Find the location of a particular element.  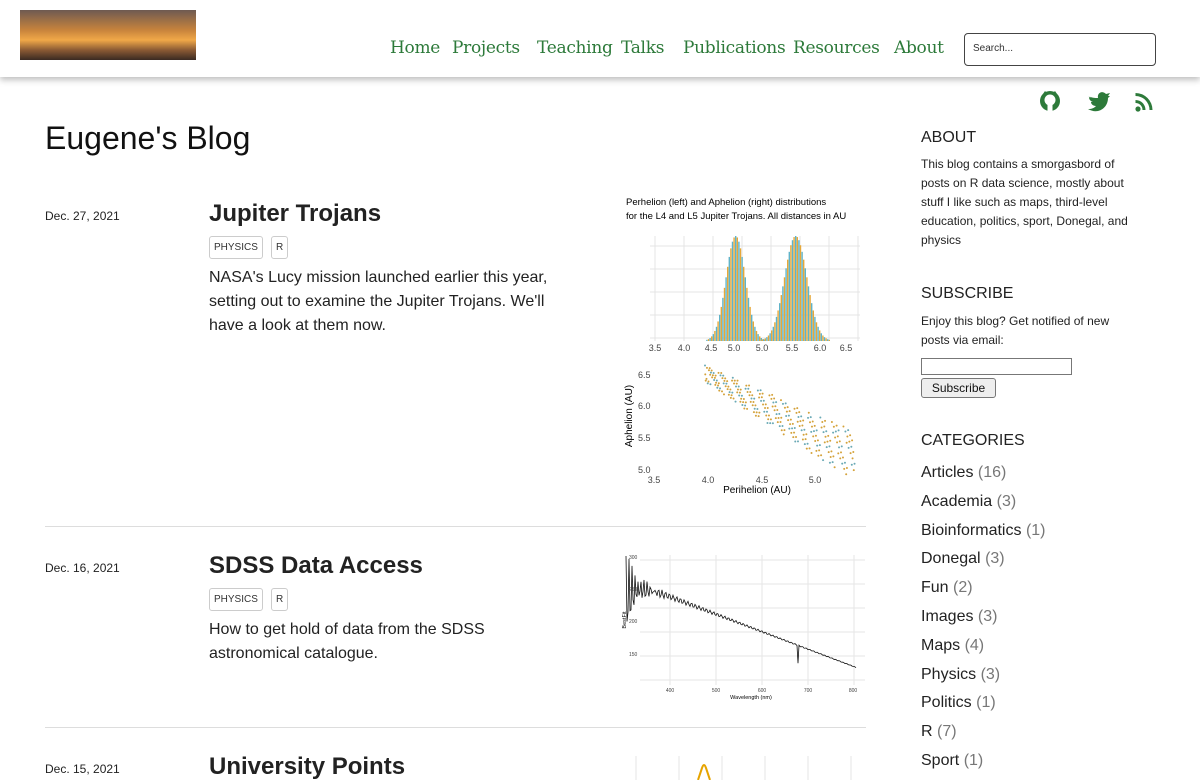

category-item: Maps (4) is located at coordinates (952, 646).